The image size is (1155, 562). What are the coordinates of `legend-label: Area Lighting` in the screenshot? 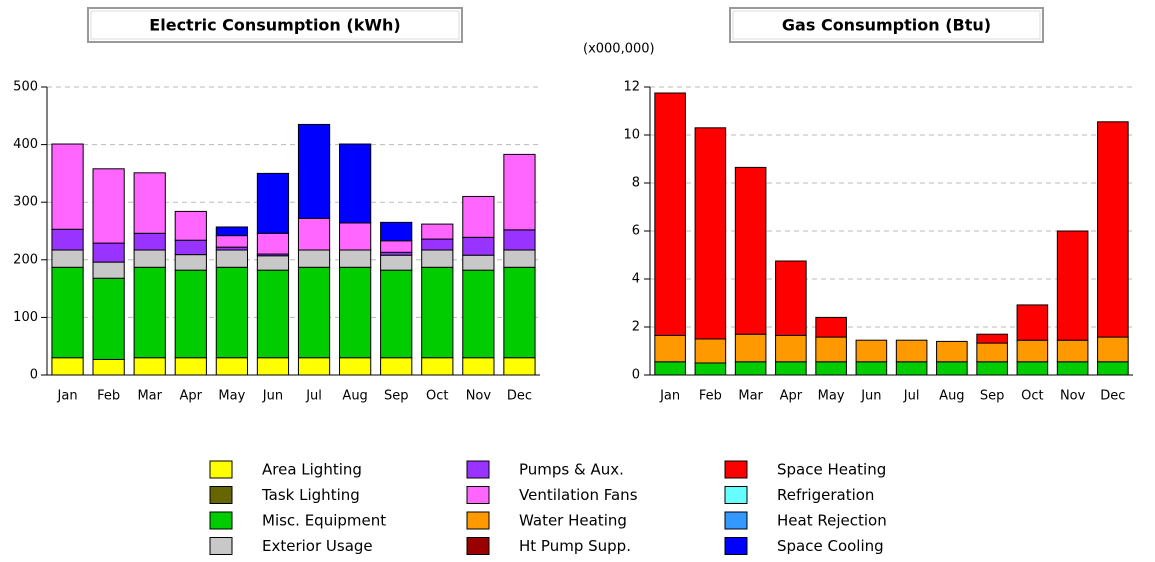 It's located at (312, 470).